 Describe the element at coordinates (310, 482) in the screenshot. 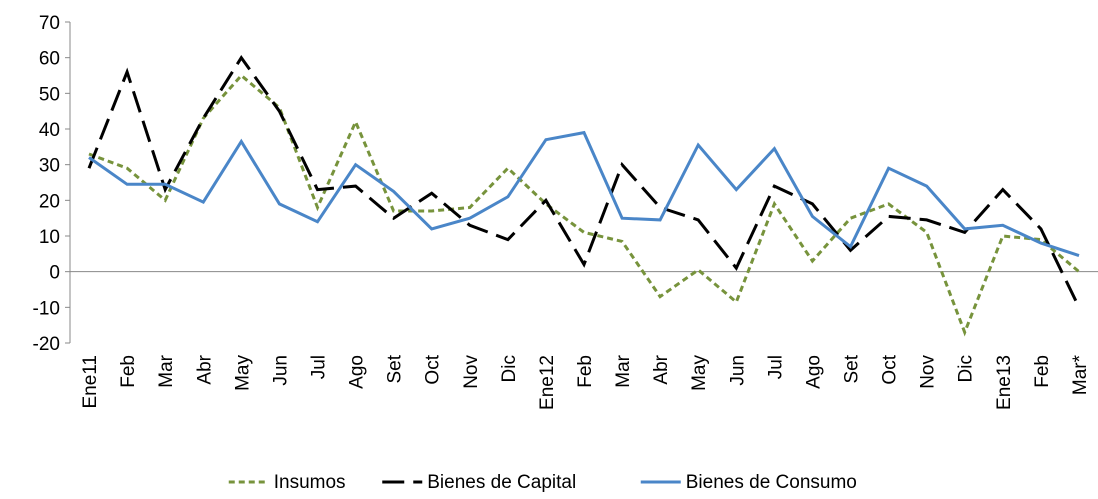

I see `legend-label: Insumos` at that location.